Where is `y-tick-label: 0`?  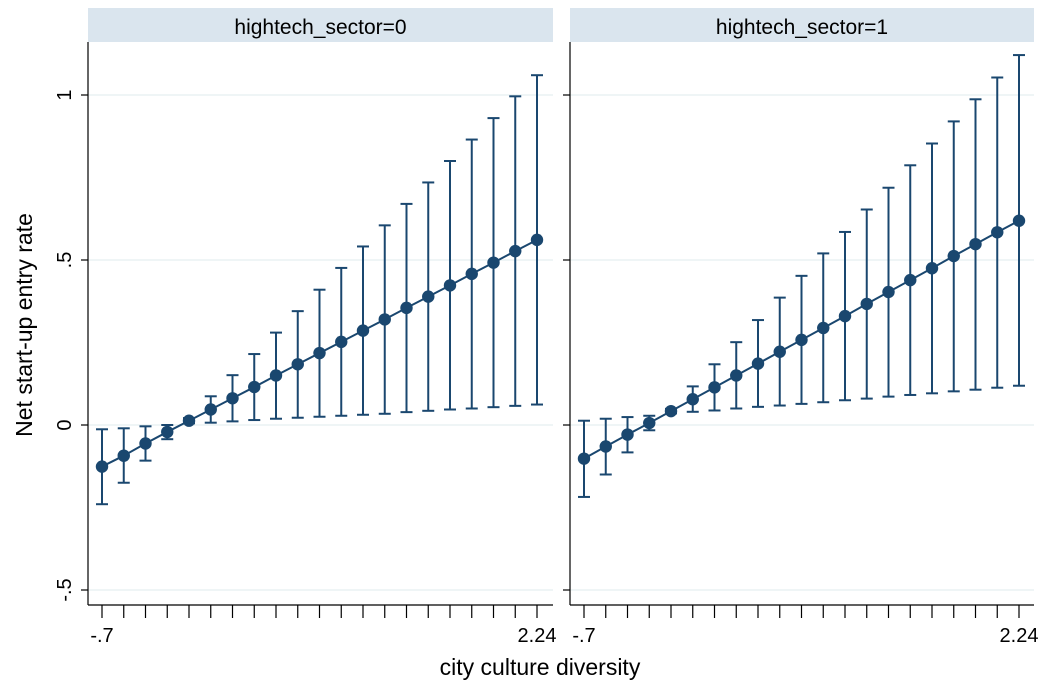
y-tick-label: 0 is located at coordinates (65, 424).